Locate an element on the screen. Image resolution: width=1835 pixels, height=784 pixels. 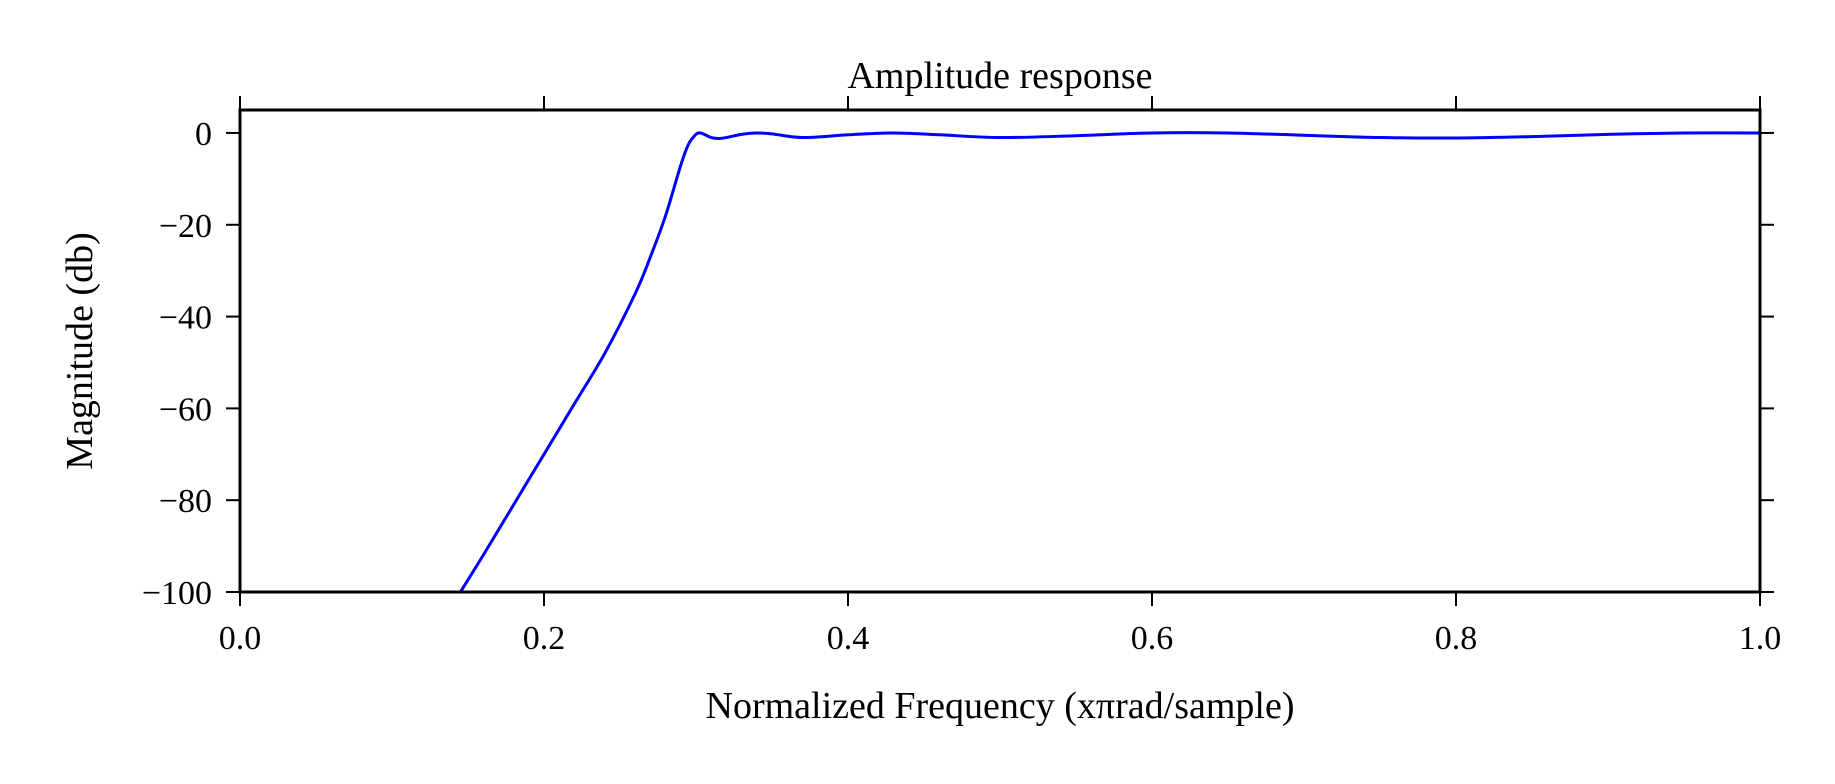
y-tick-label: −60 is located at coordinates (185, 409).